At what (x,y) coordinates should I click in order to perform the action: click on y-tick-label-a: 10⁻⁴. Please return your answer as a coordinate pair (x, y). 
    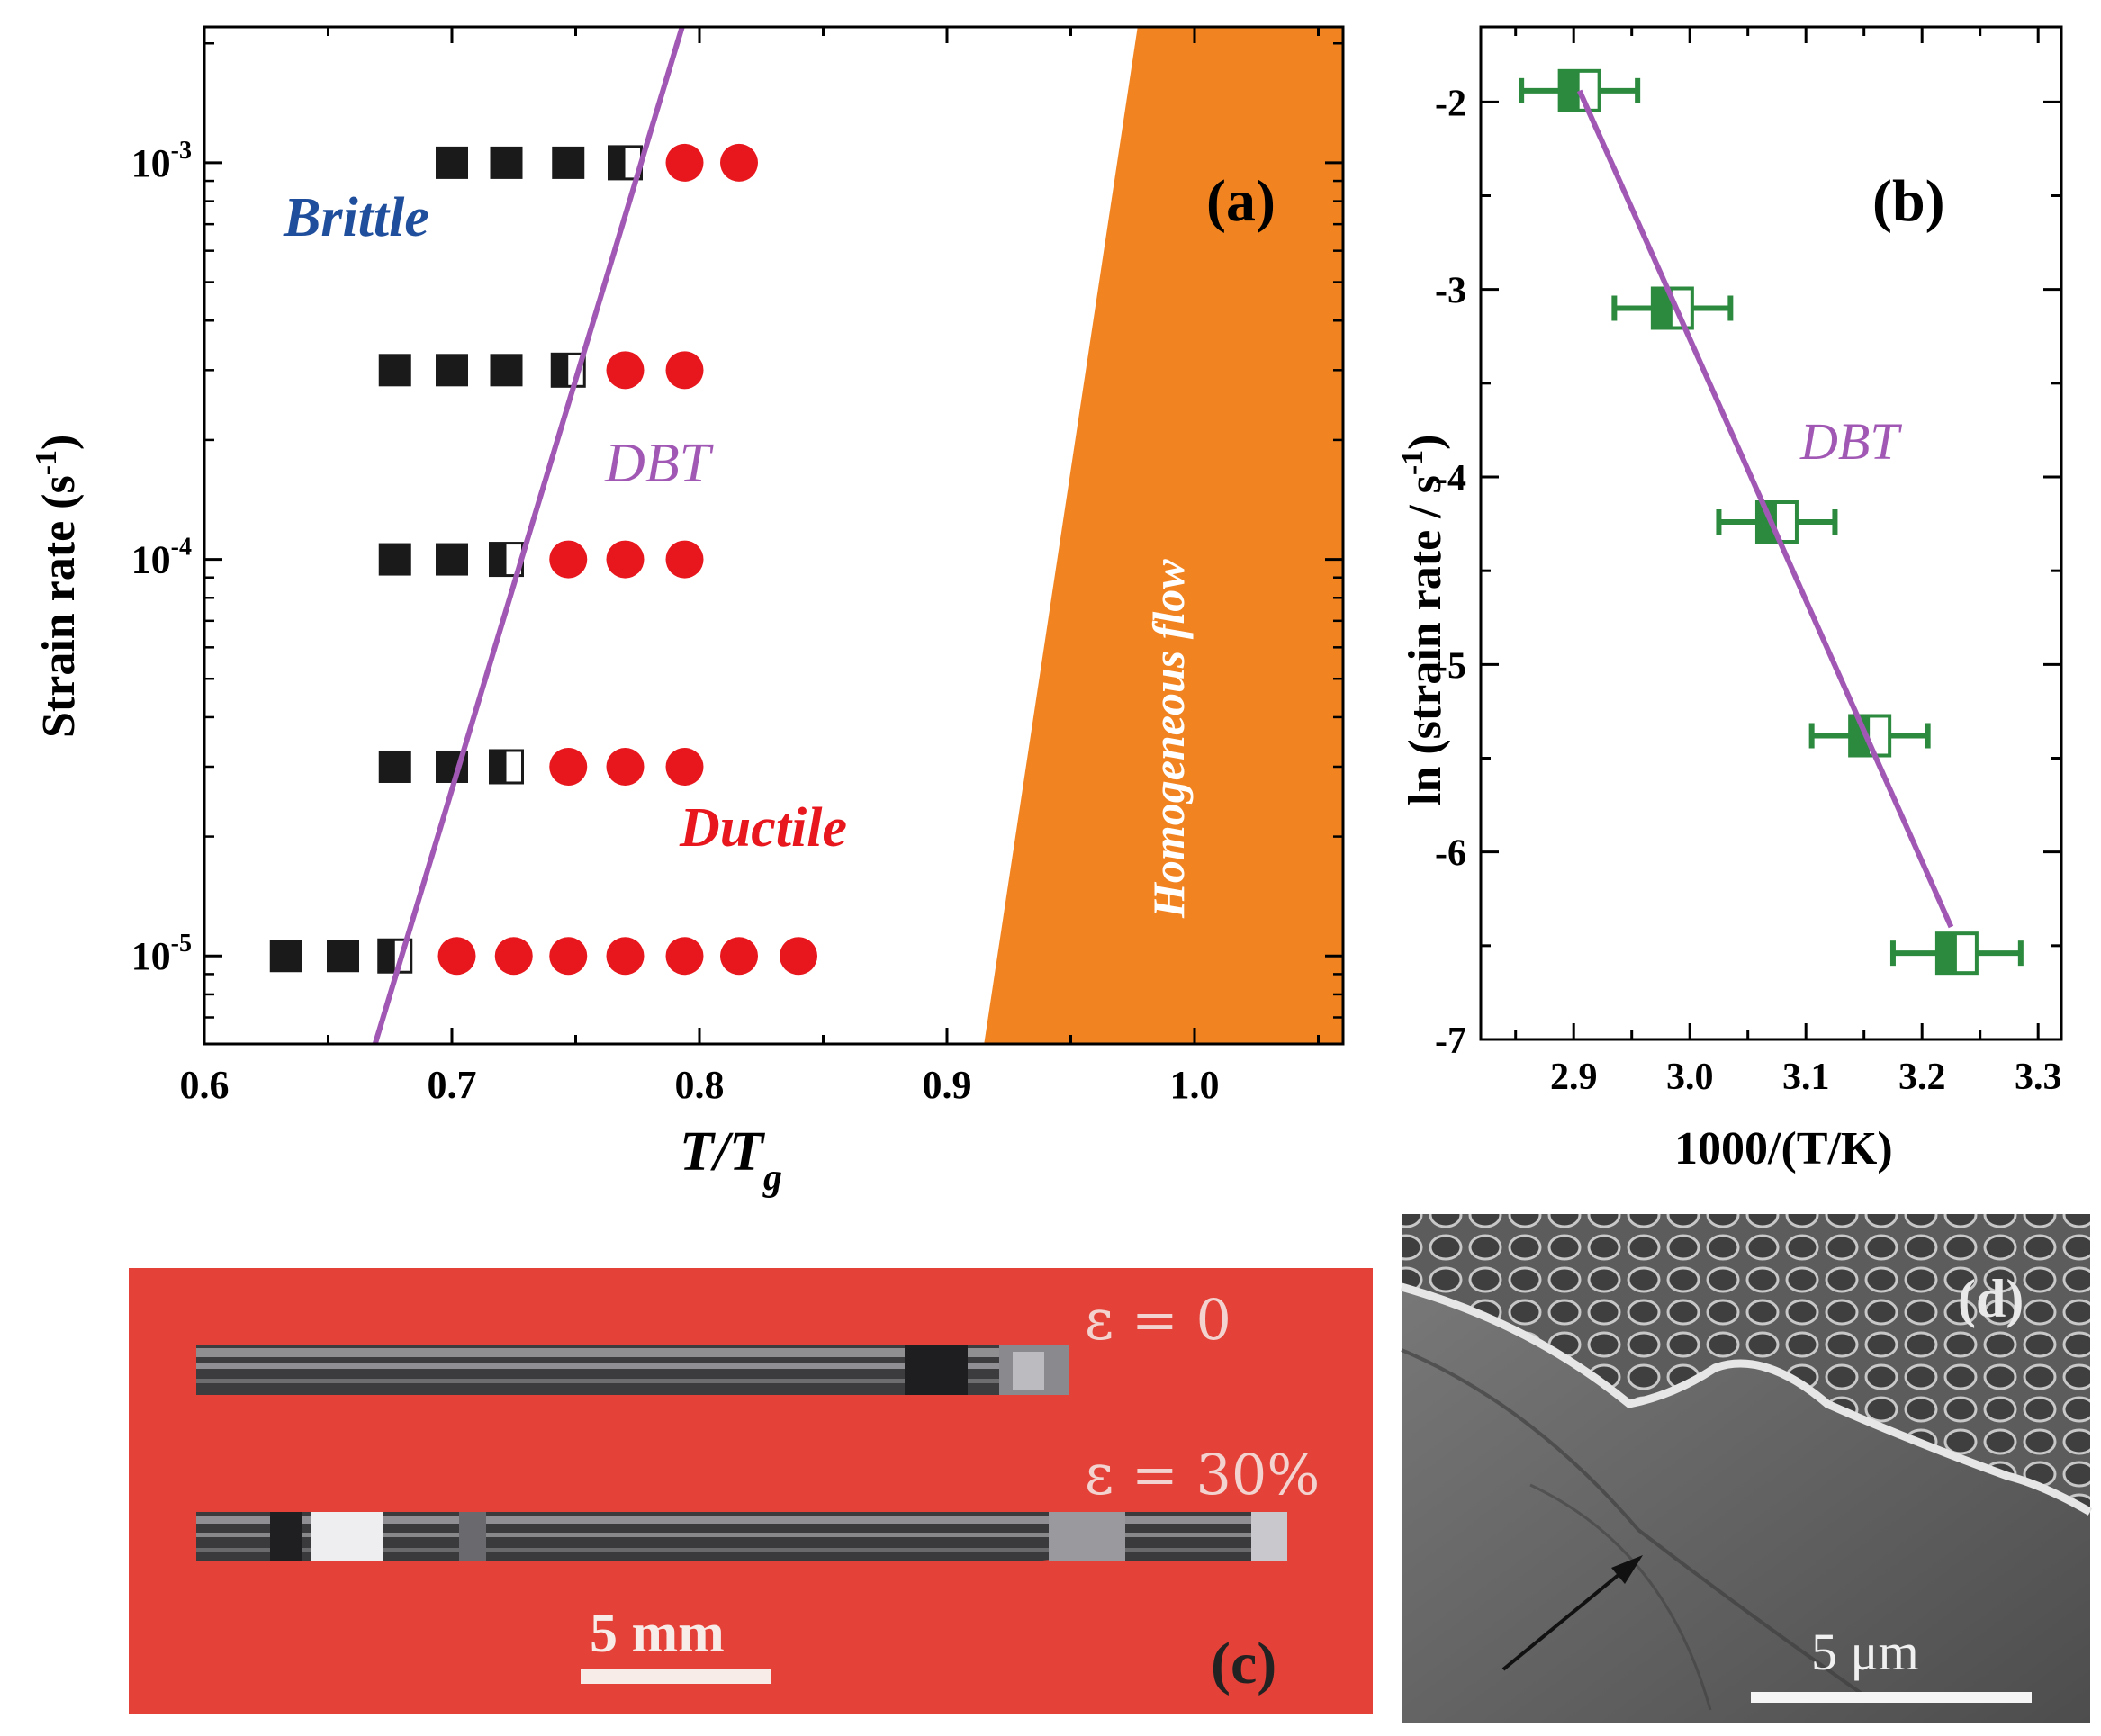
    Looking at the image, I should click on (161, 558).